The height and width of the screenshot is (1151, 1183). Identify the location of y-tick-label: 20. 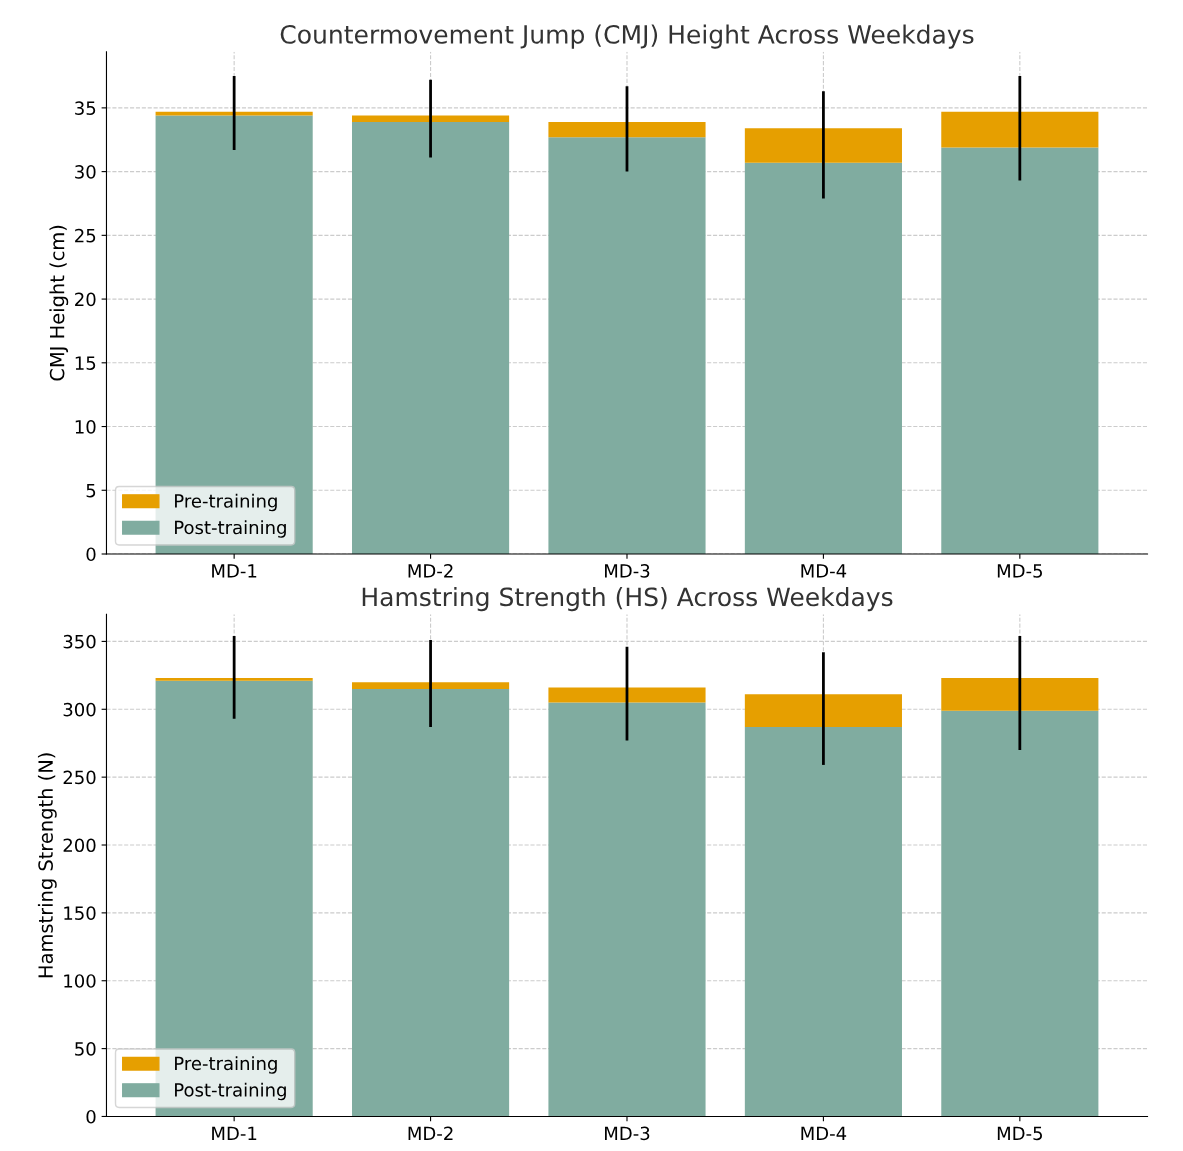
(85, 299).